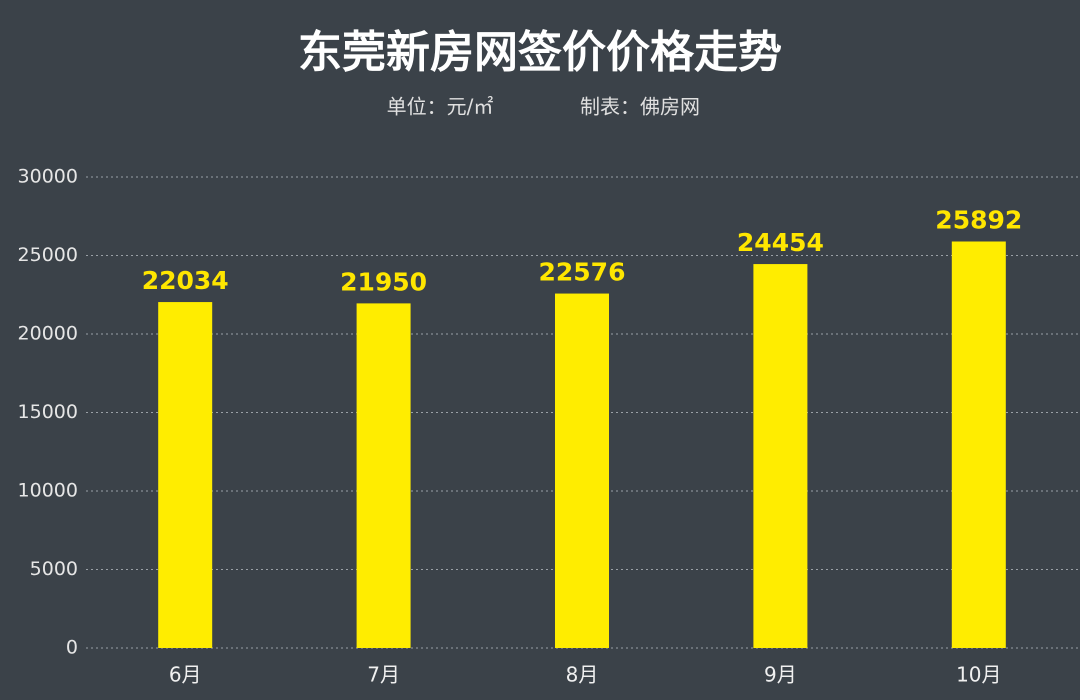 The image size is (1080, 700). What do you see at coordinates (640, 107) in the screenshot?
I see `source-label: 制表：佛房网` at bounding box center [640, 107].